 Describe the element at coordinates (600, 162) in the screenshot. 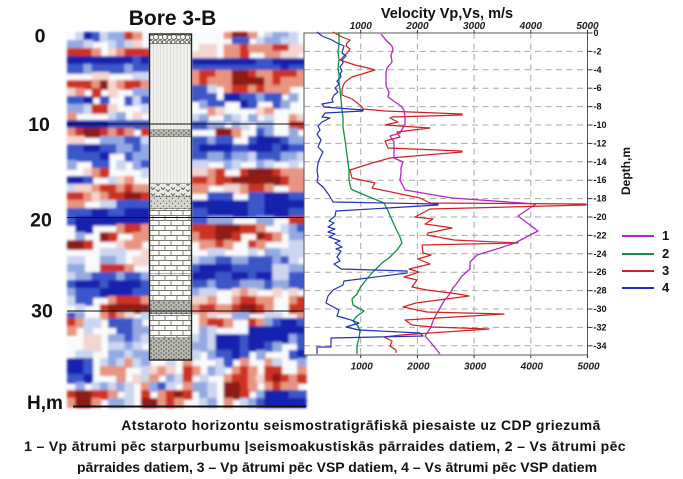

I see `svg-text: -14` at that location.